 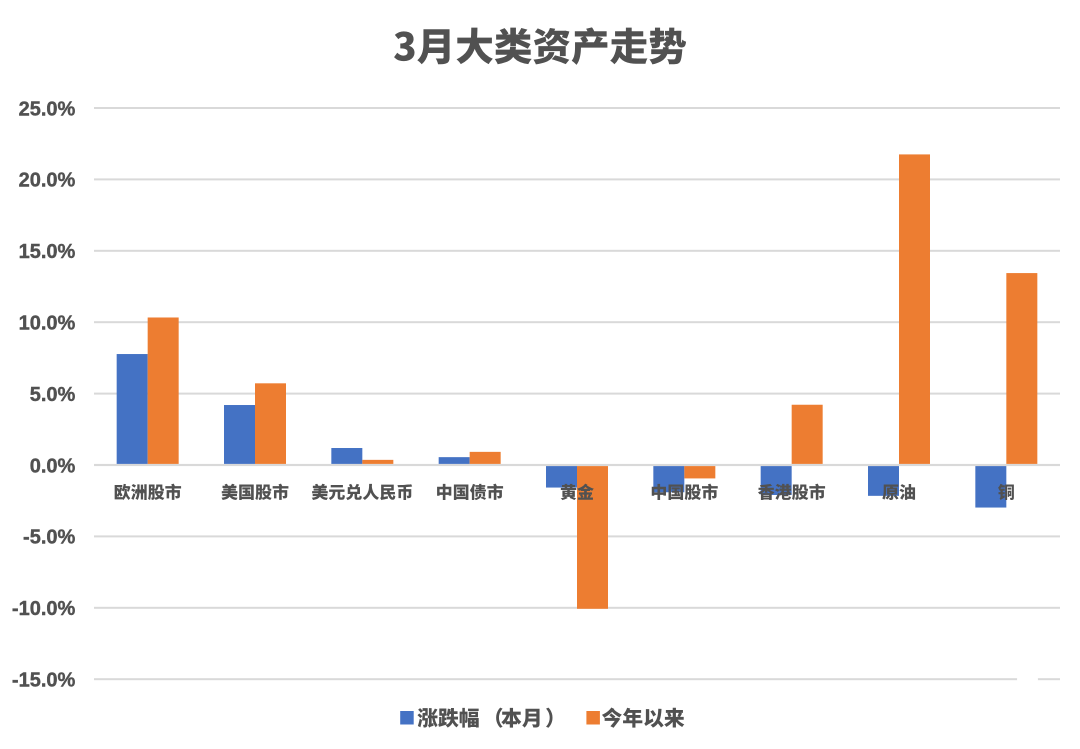 What do you see at coordinates (49, 538) in the screenshot?
I see `svg-text: -5.0%` at bounding box center [49, 538].